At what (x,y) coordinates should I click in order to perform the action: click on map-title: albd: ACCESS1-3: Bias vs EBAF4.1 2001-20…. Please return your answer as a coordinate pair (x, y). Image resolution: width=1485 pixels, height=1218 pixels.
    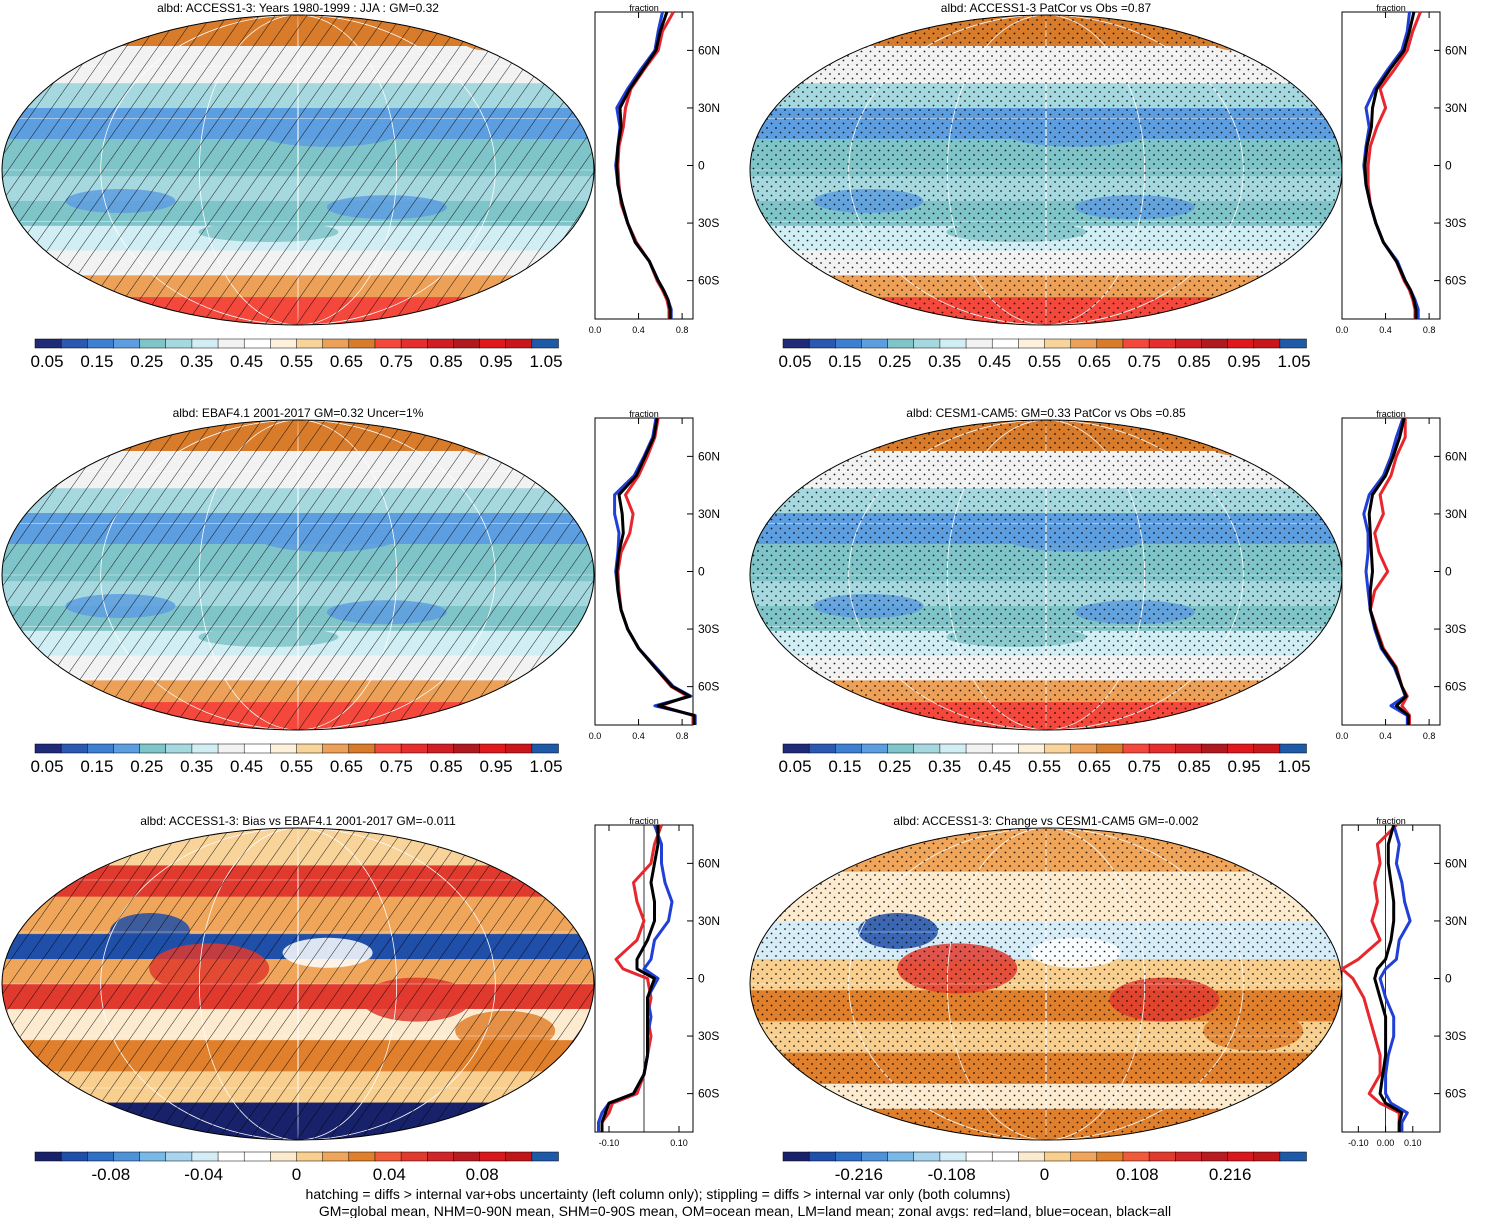
    Looking at the image, I should click on (298, 821).